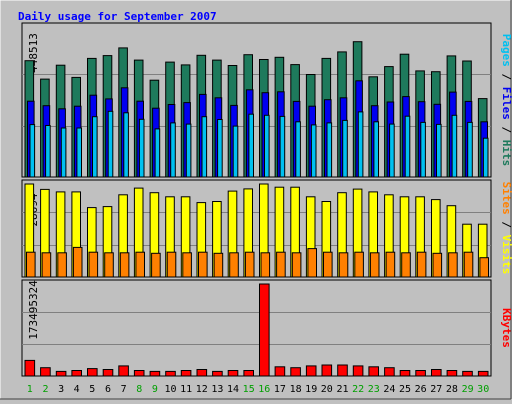 Image resolution: width=512 pixels, height=404 pixels. Describe the element at coordinates (170, 389) in the screenshot. I see `x-tick-label-day-10: 10` at that location.